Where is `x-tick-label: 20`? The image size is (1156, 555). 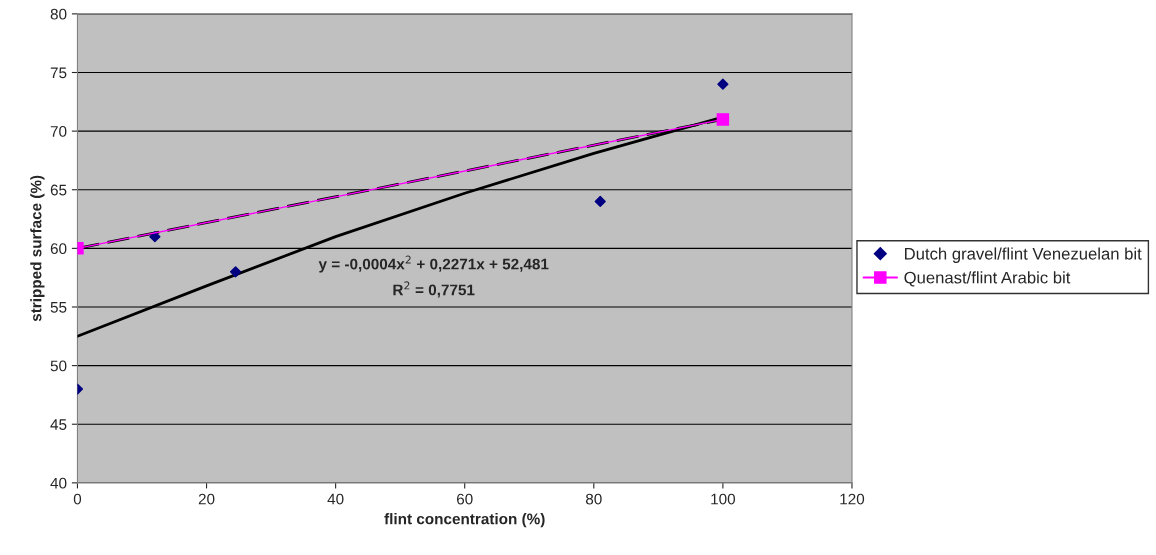 x-tick-label: 20 is located at coordinates (206, 499).